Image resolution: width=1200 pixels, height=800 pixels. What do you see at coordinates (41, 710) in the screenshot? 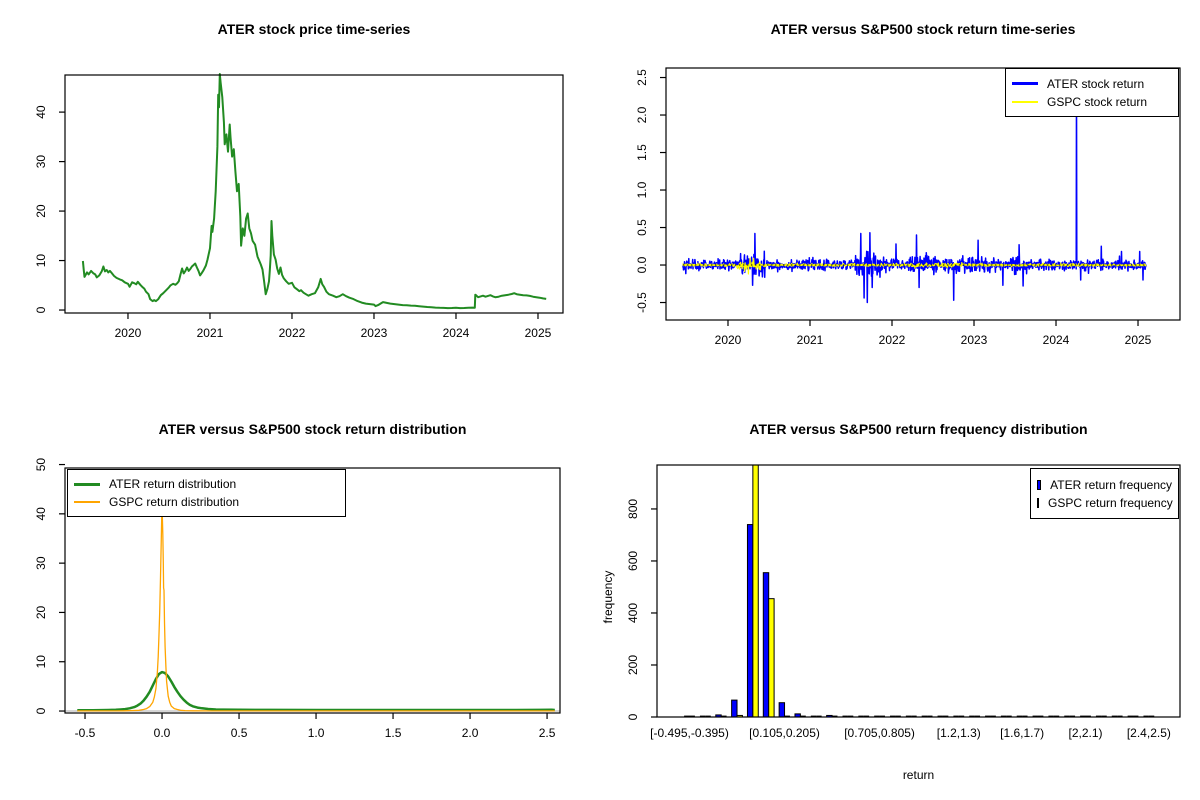
I see `svg-text: 0` at bounding box center [41, 710].